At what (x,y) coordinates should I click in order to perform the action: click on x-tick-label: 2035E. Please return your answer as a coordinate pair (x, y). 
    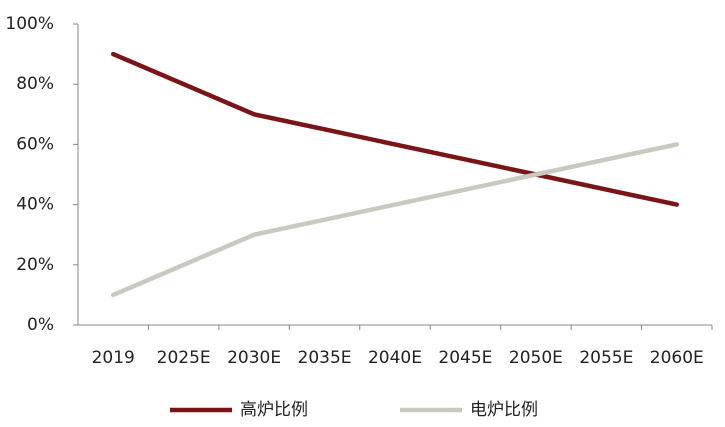
    Looking at the image, I should click on (325, 358).